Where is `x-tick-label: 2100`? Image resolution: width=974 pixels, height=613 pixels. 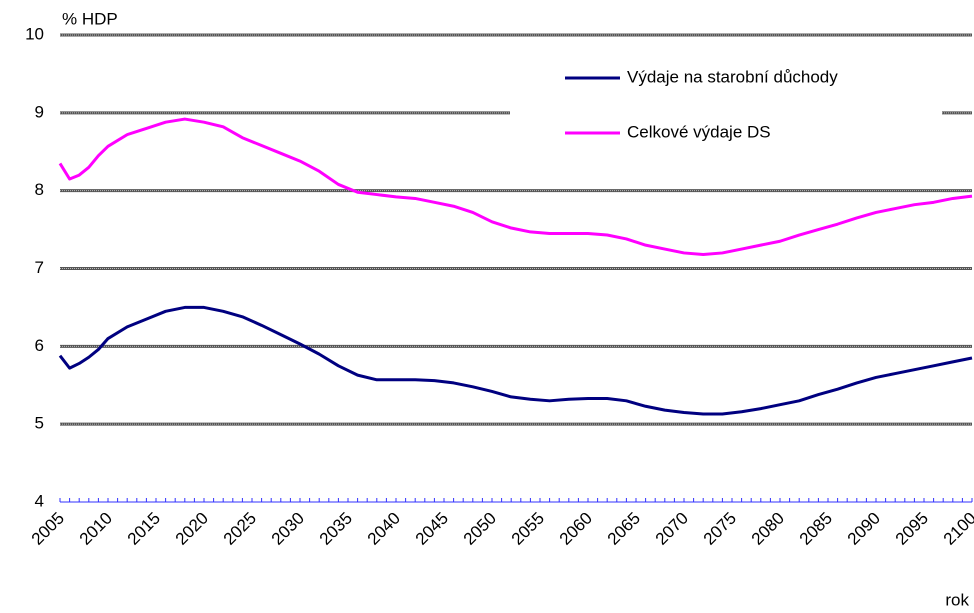
x-tick-label: 2100 is located at coordinates (957, 529).